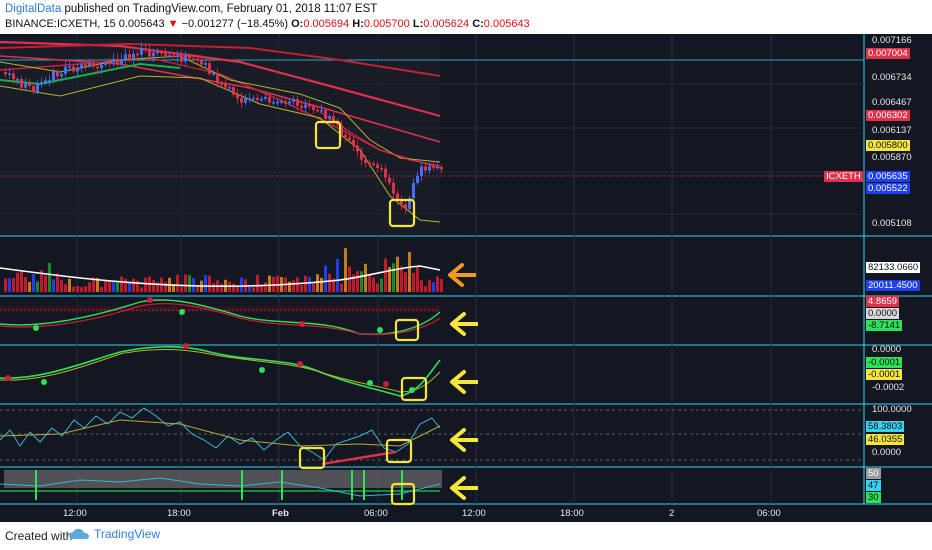 The height and width of the screenshot is (550, 932). What do you see at coordinates (887, 349) in the screenshot?
I see `osc2-label: 0.0000` at bounding box center [887, 349].